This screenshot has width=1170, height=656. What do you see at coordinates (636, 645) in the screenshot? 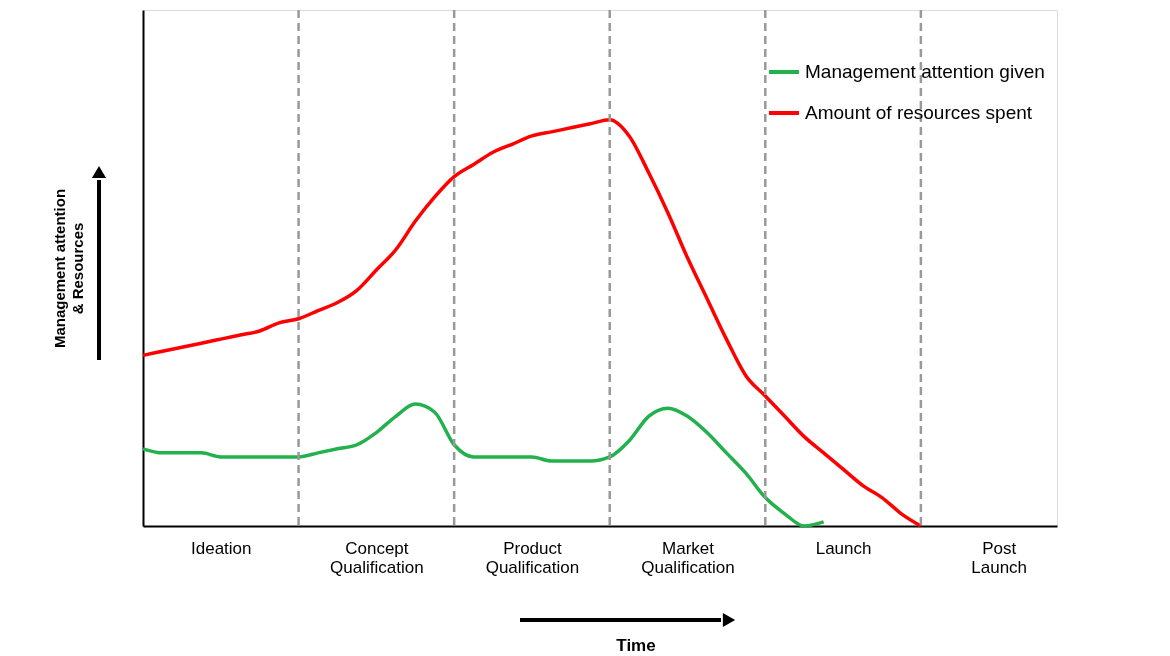
I see `x-axis-title: Time` at bounding box center [636, 645].